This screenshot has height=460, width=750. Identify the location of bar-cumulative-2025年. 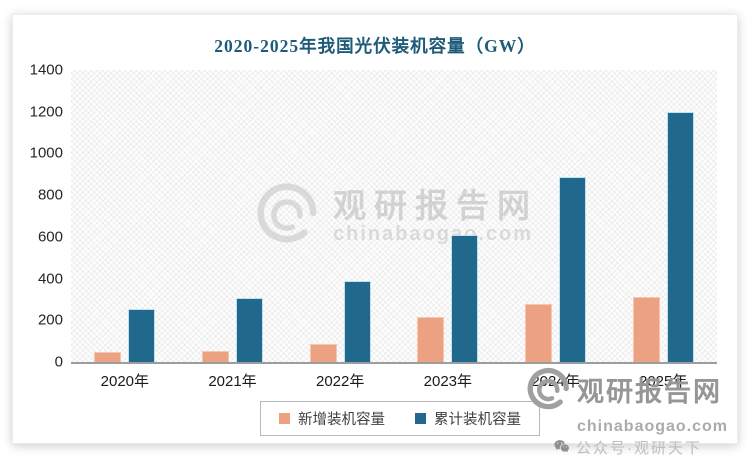
(680, 236).